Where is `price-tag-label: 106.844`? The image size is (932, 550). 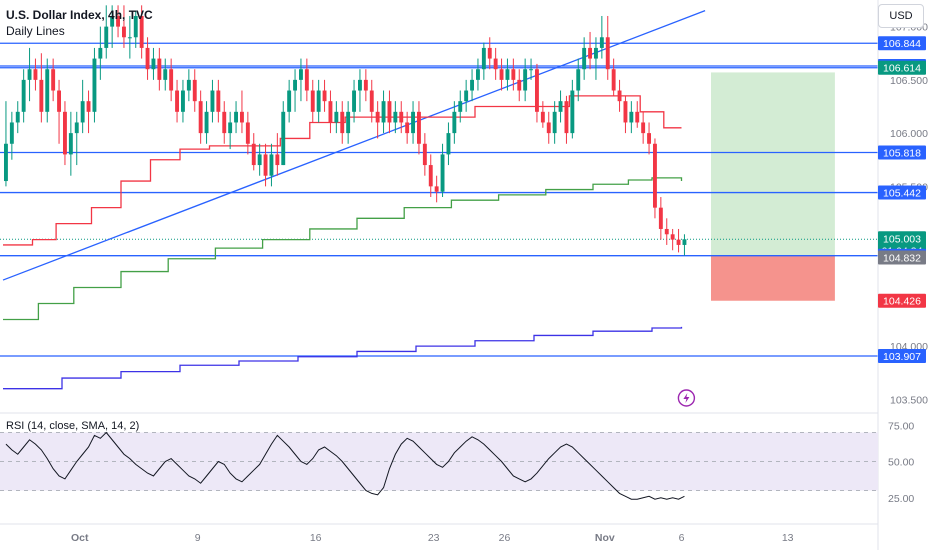 price-tag-label: 106.844 is located at coordinates (902, 44).